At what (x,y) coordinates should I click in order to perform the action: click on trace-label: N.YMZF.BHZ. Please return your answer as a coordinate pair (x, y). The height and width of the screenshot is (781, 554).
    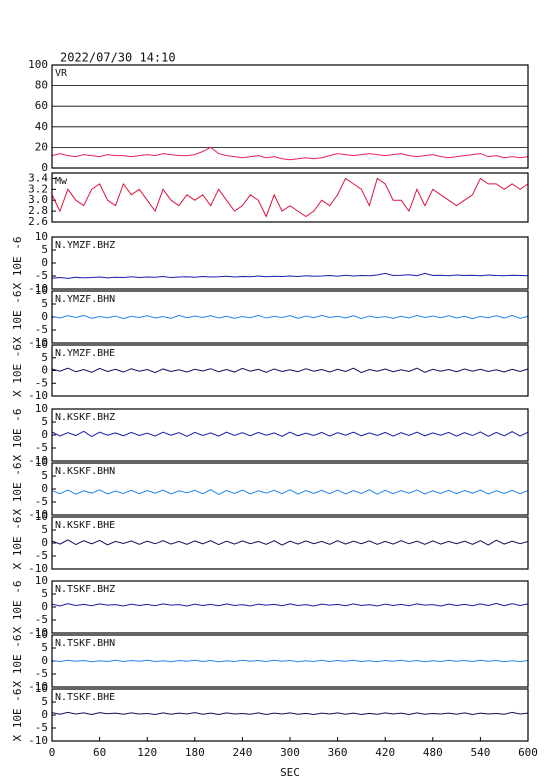
    Looking at the image, I should click on (85, 245).